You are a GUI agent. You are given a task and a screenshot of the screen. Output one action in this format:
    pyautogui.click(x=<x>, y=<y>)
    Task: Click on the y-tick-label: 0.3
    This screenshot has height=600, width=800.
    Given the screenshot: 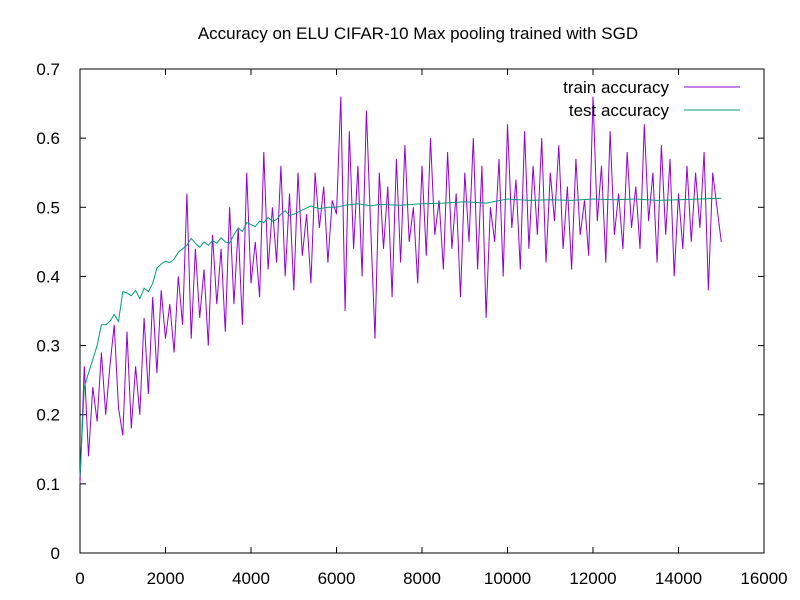 What is the action you would take?
    pyautogui.click(x=48, y=346)
    